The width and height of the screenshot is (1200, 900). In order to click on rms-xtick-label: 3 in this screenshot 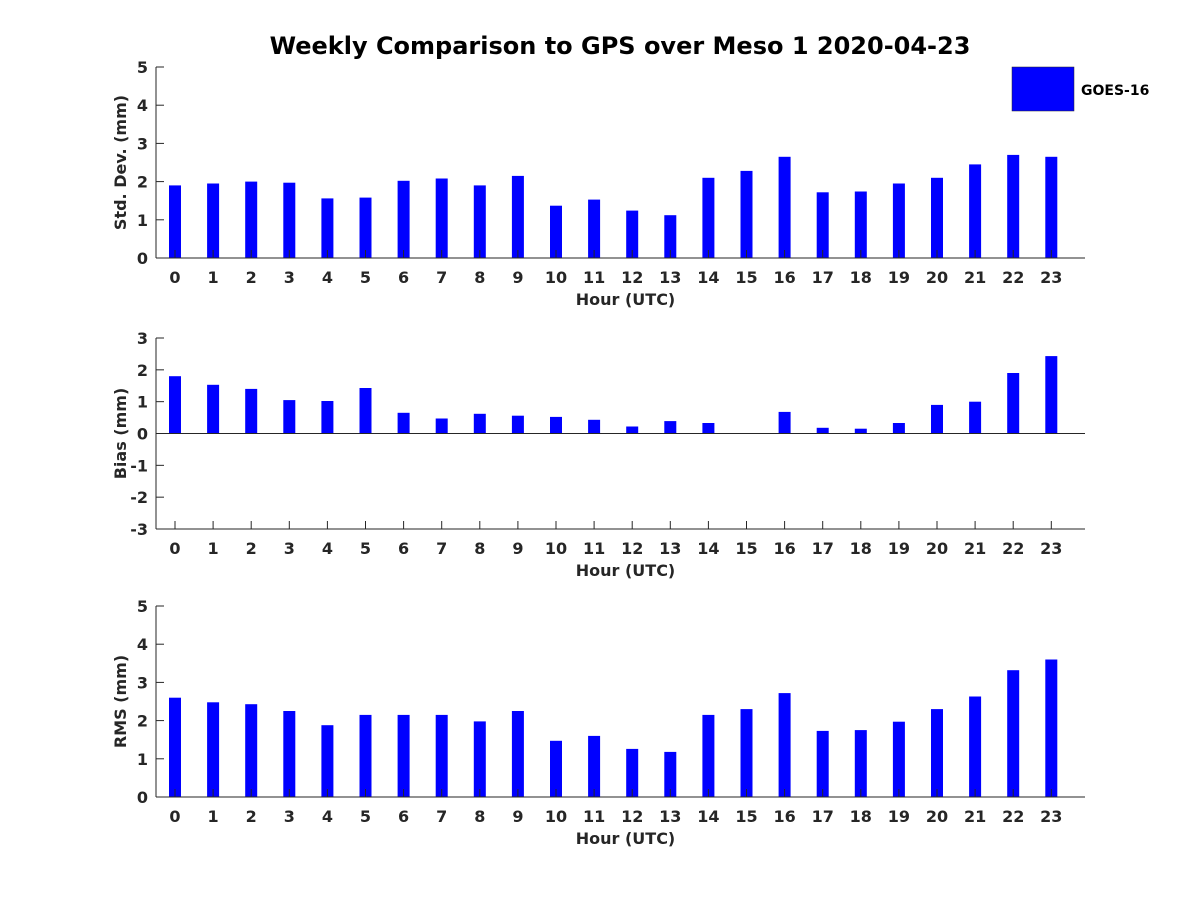, I will do `click(289, 816)`.